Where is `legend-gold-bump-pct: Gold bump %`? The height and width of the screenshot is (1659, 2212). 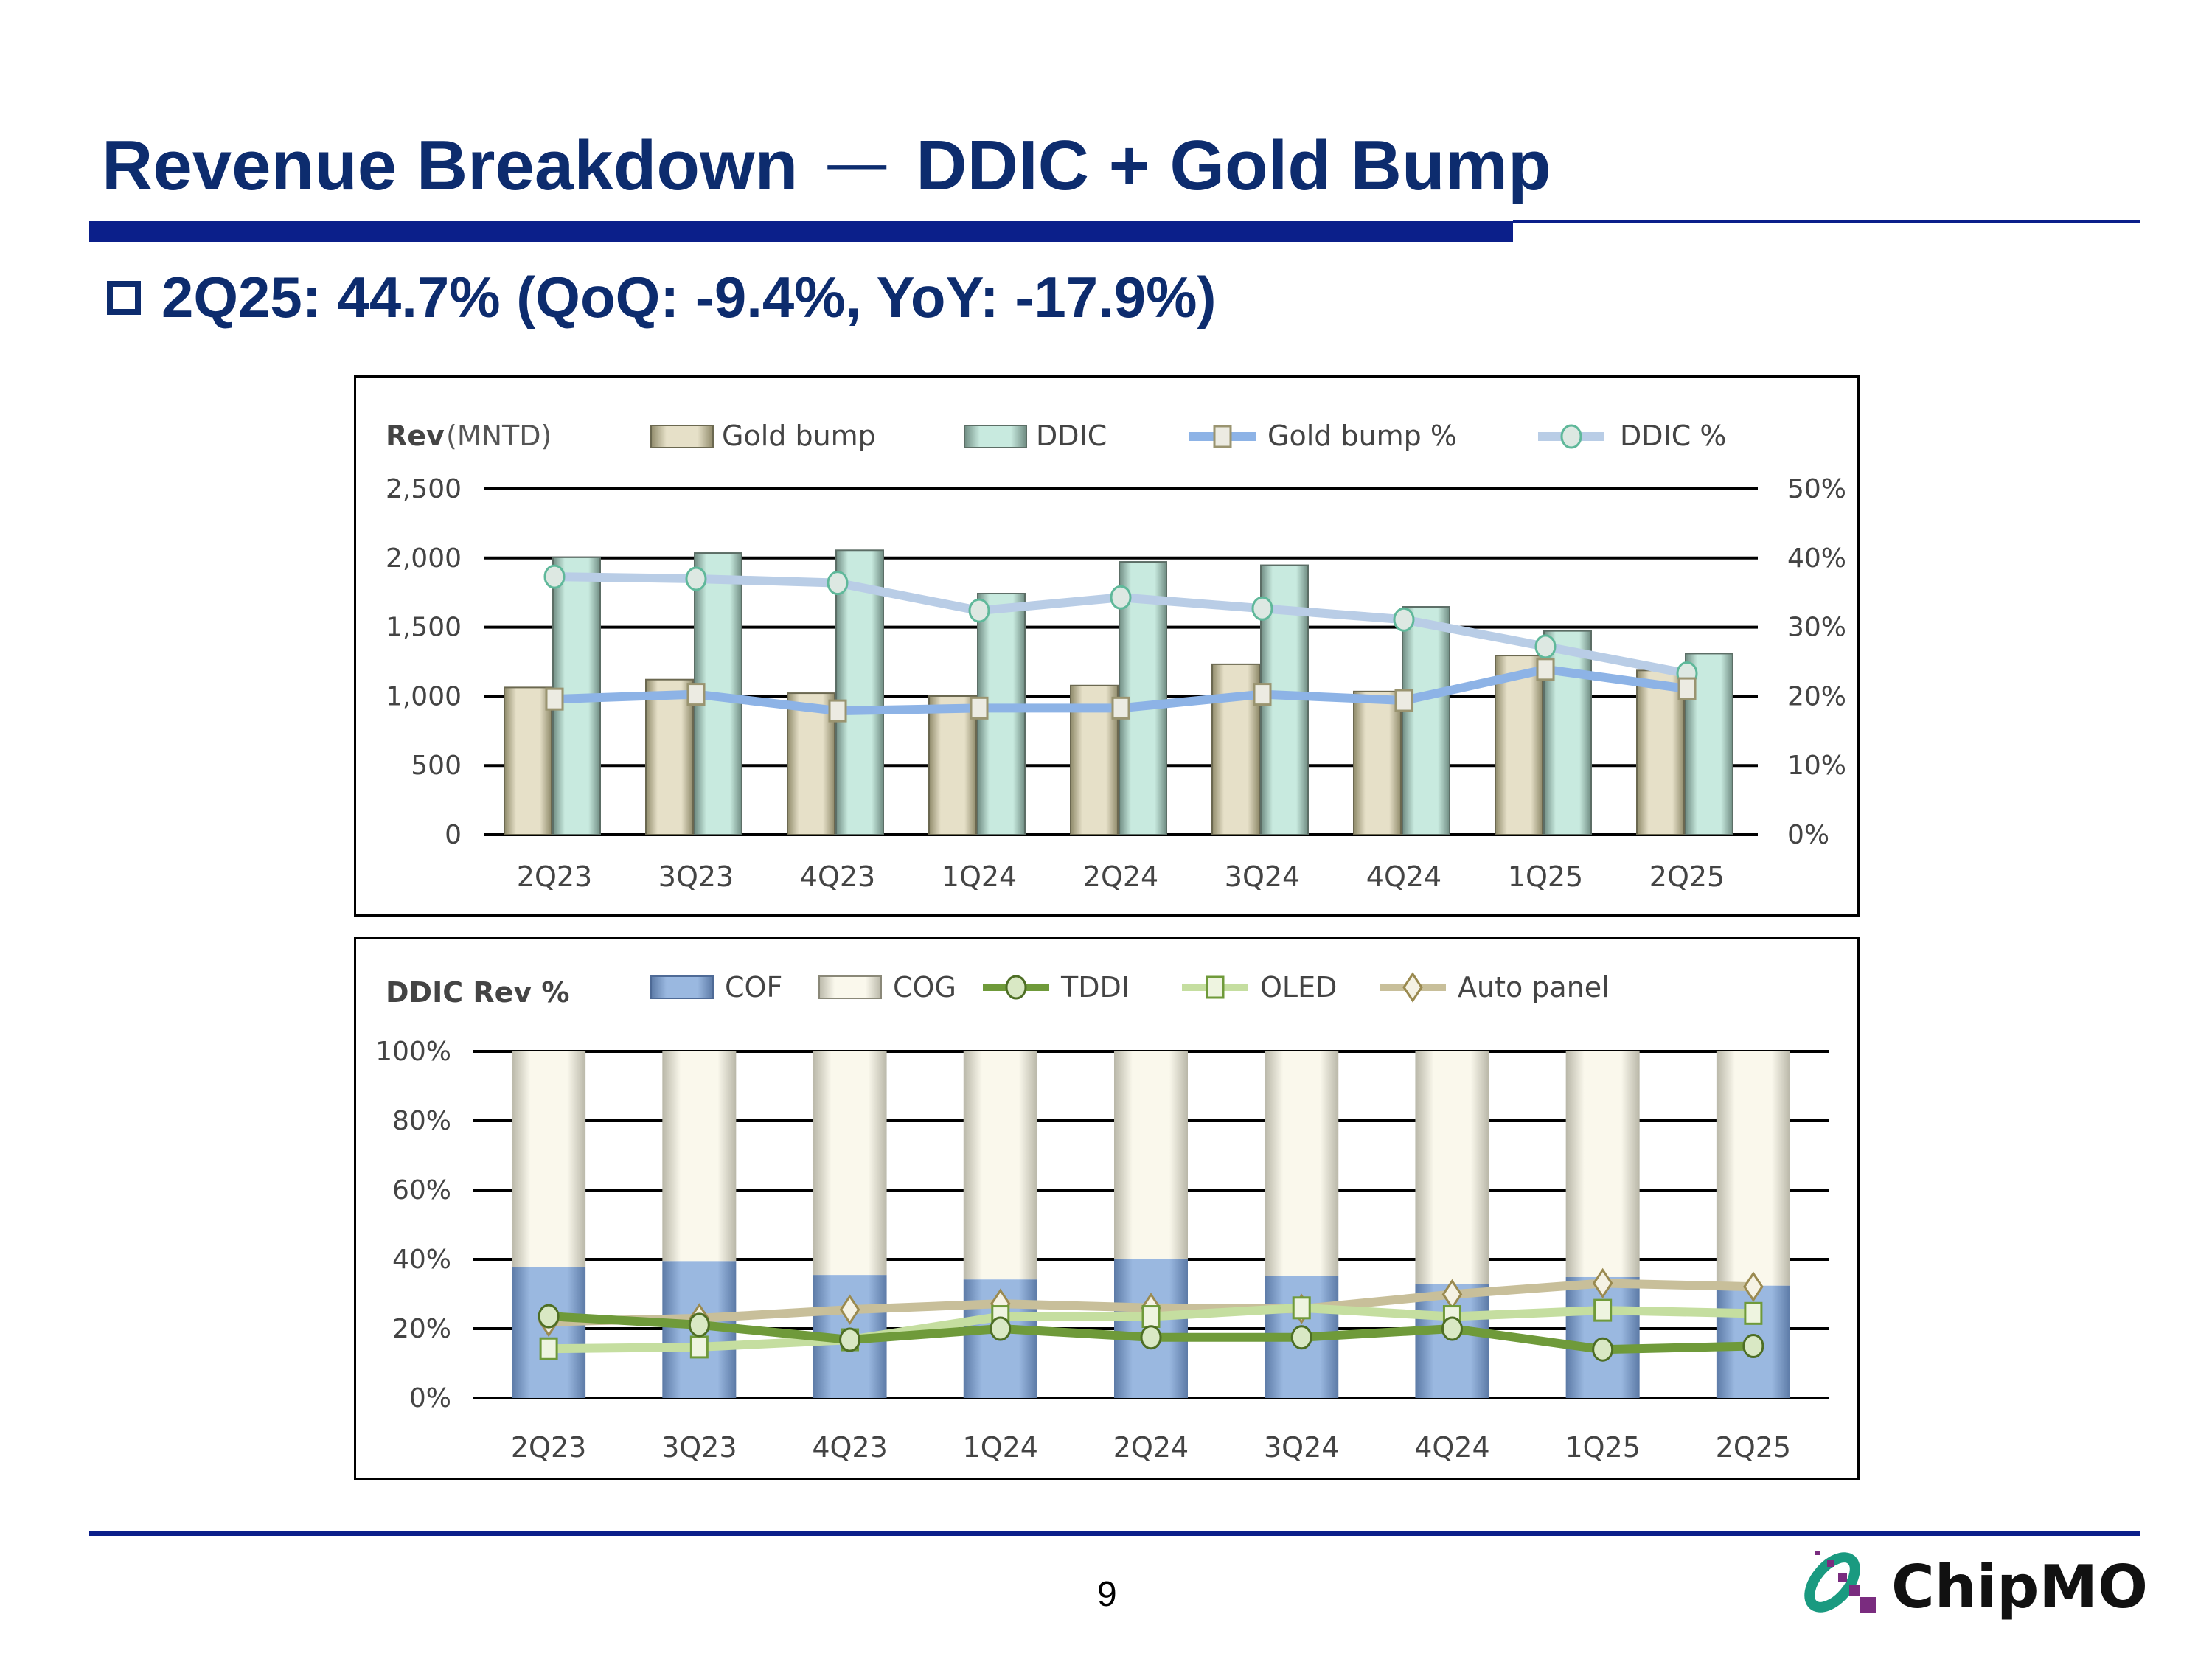
legend-gold-bump-pct: Gold bump % is located at coordinates (1362, 436).